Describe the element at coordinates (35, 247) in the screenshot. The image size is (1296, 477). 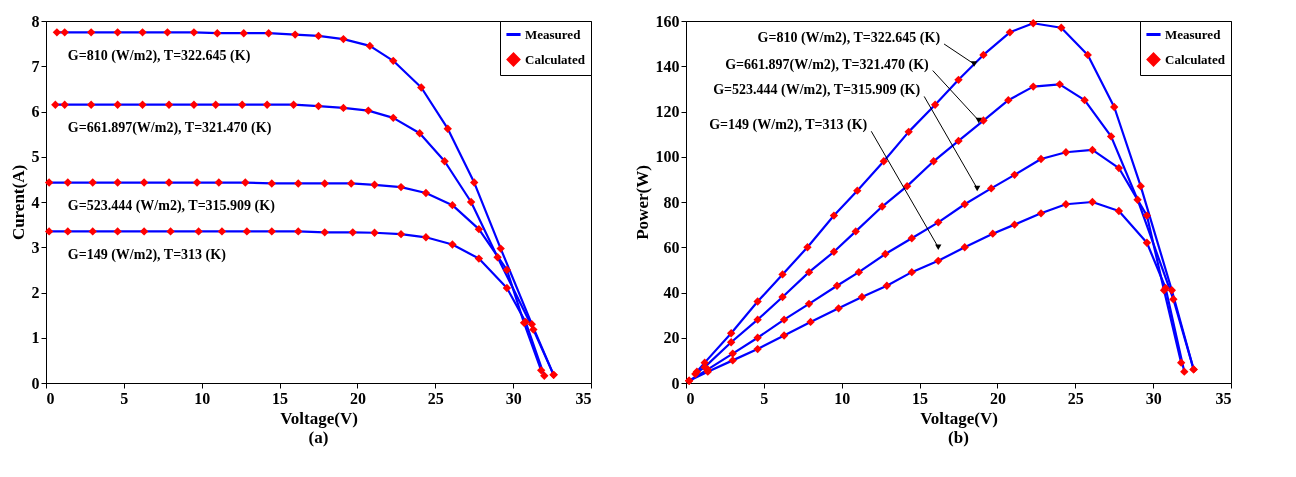
I see `y-tick-label: 3` at that location.